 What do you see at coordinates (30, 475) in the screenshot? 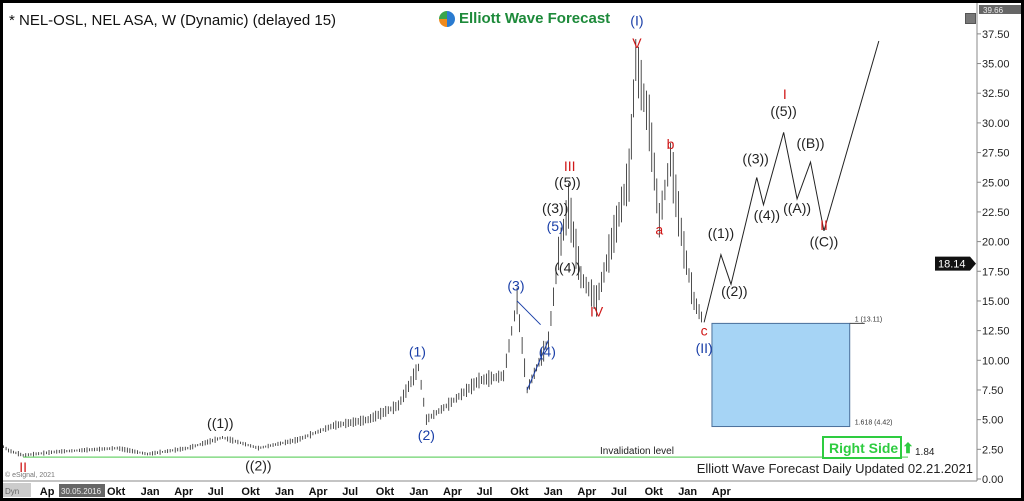
I see `copyright: © eSignal, 2021` at bounding box center [30, 475].